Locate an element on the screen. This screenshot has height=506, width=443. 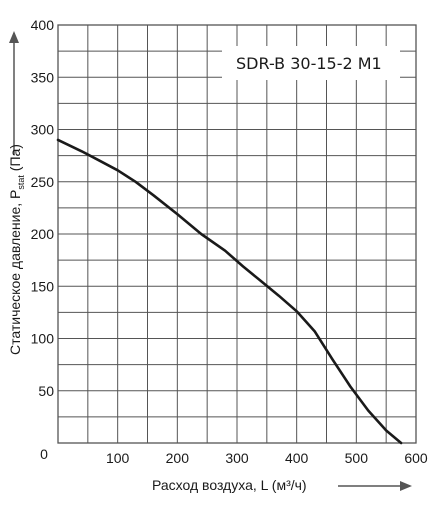
model-label-box is located at coordinates (311, 63).